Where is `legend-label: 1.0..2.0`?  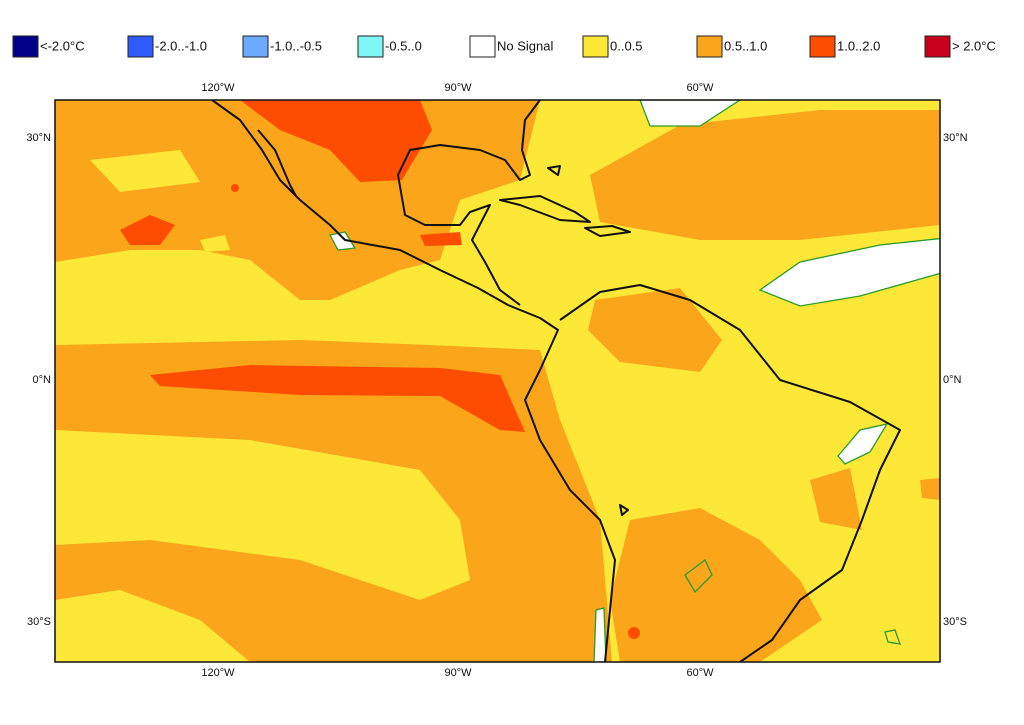 legend-label: 1.0..2.0 is located at coordinates (858, 45).